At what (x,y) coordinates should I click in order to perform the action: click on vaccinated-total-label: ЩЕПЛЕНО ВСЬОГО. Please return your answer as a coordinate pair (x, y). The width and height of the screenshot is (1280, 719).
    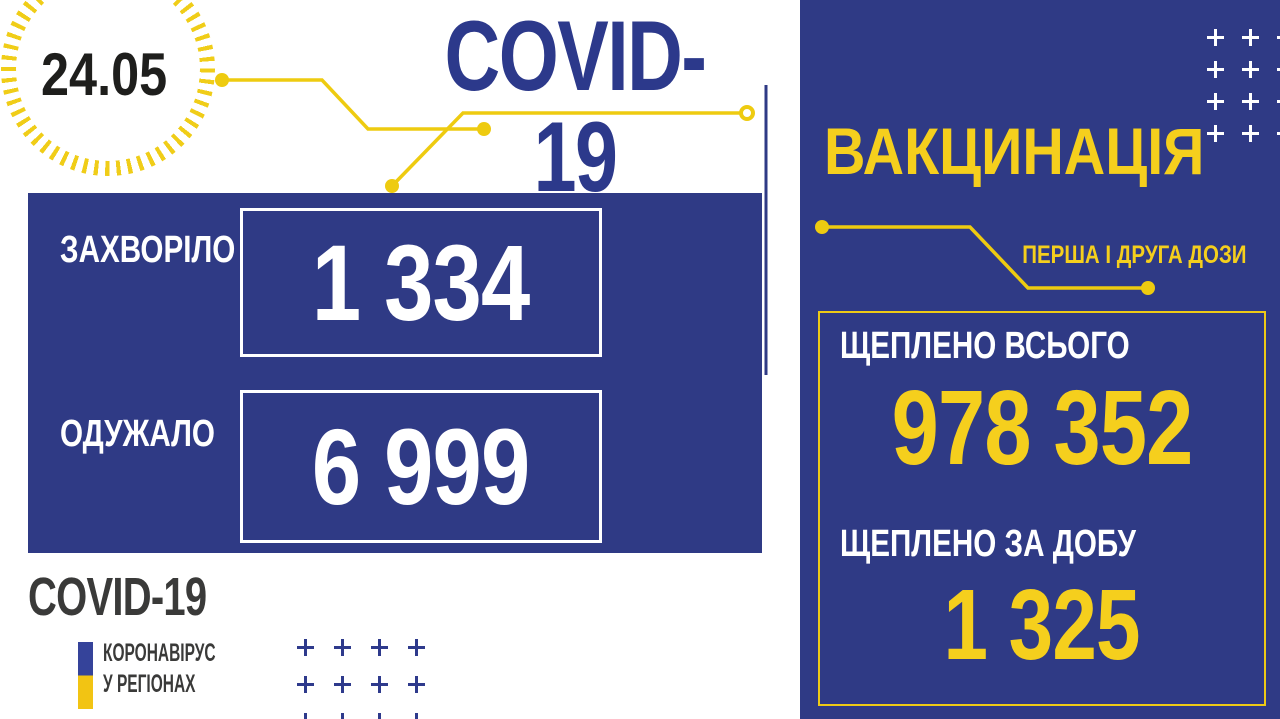
    Looking at the image, I should click on (985, 346).